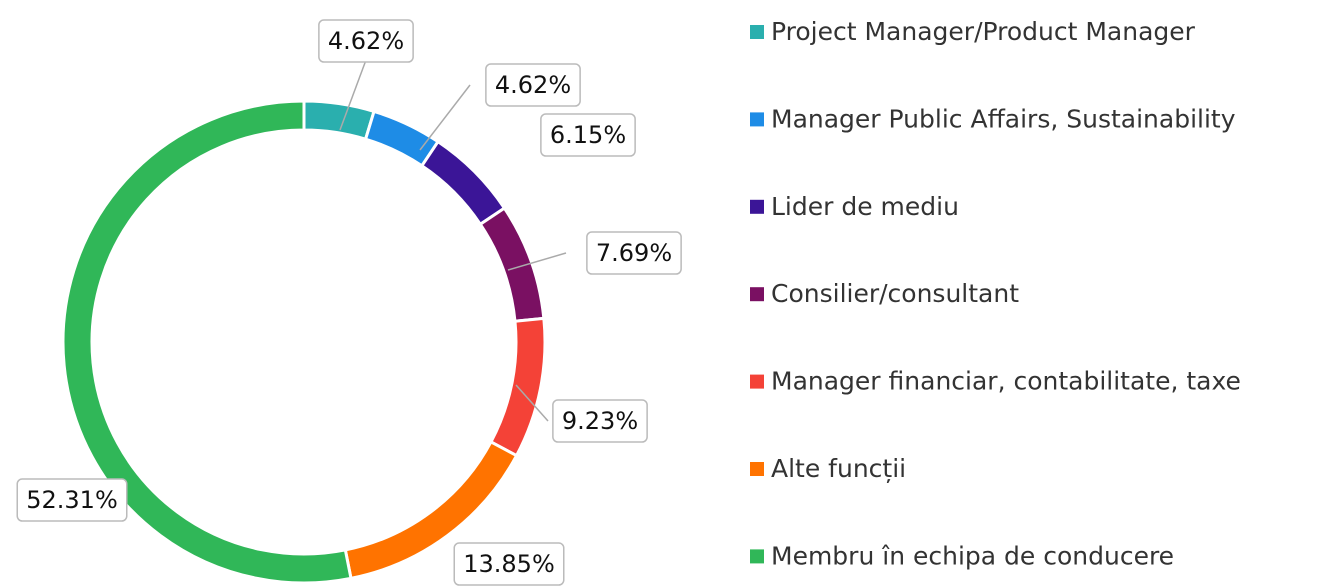 Image resolution: width=1332 pixels, height=587 pixels. What do you see at coordinates (895, 293) in the screenshot?
I see `legend-label: Consilier/consultant` at bounding box center [895, 293].